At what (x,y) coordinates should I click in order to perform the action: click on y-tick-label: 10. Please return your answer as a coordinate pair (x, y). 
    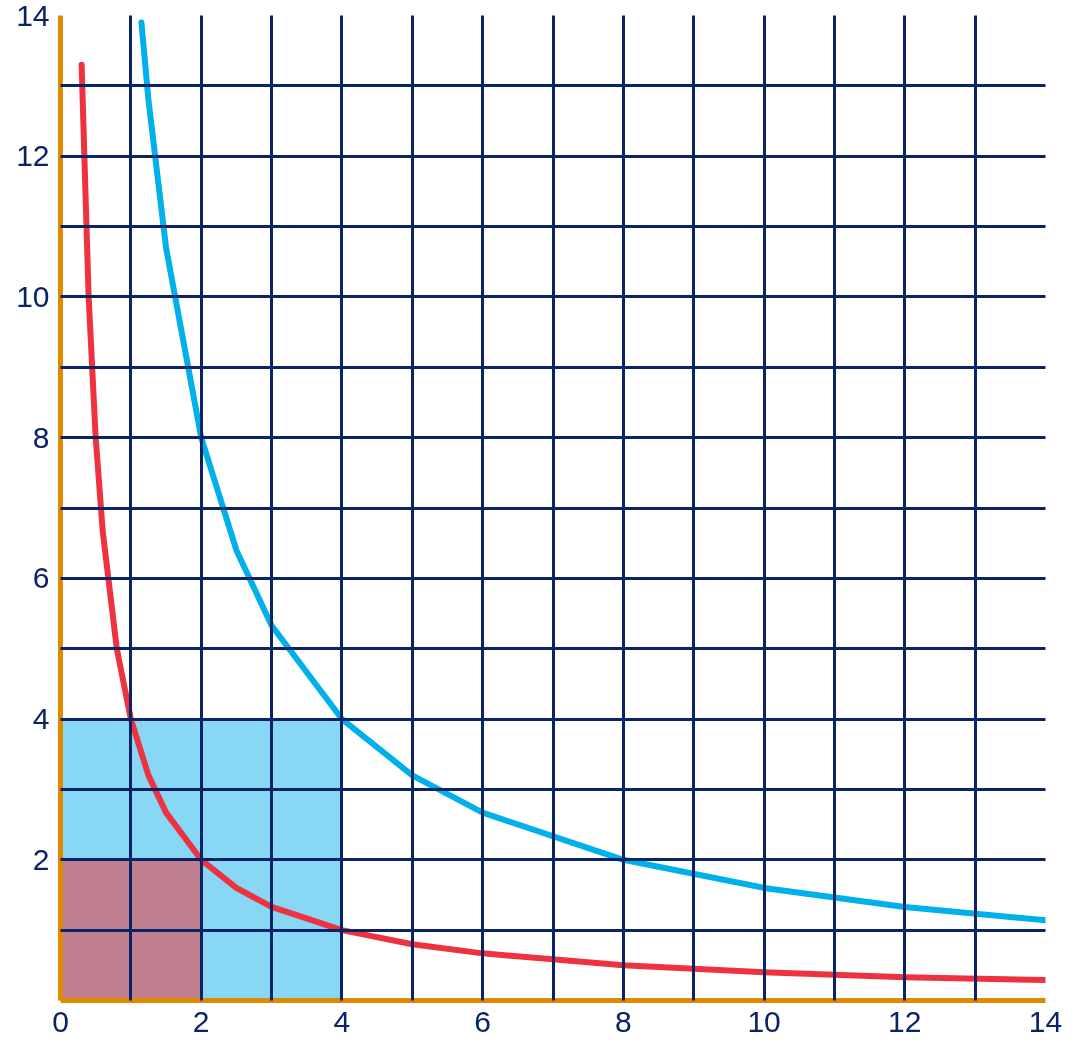
    Looking at the image, I should click on (33, 296).